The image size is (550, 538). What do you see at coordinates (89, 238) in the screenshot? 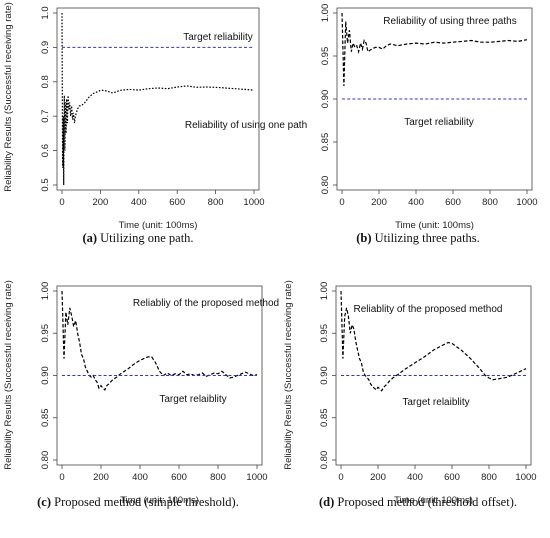
I see `caption-label: (a)` at bounding box center [89, 238].